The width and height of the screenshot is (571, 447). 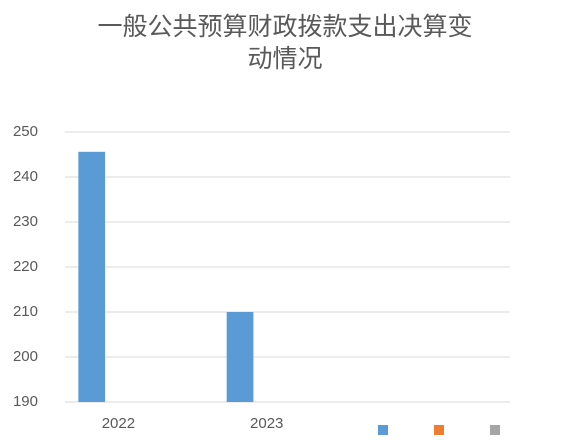 I want to click on y-tick-label: 250, so click(x=25, y=131).